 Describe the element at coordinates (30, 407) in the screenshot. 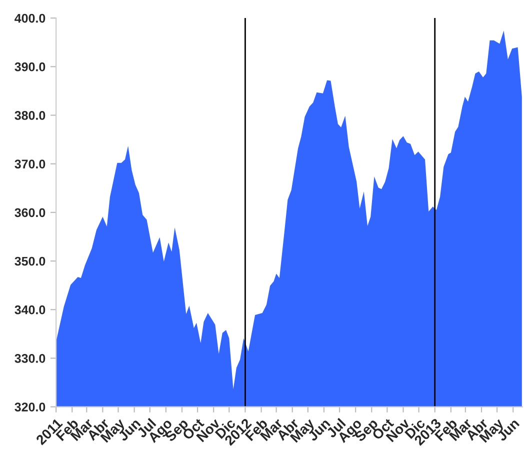

I see `y-tick-label: 320.0` at that location.